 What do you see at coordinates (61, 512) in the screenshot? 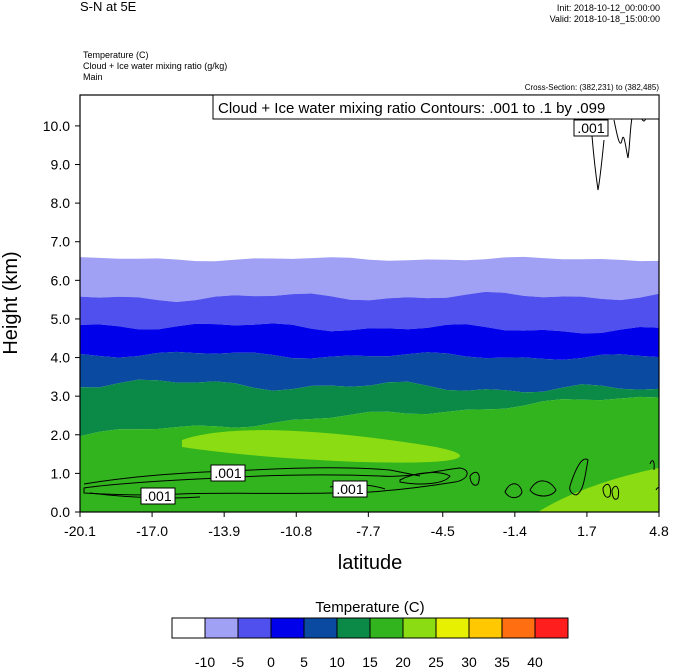
I see `y-tick-label: 0.0` at bounding box center [61, 512].